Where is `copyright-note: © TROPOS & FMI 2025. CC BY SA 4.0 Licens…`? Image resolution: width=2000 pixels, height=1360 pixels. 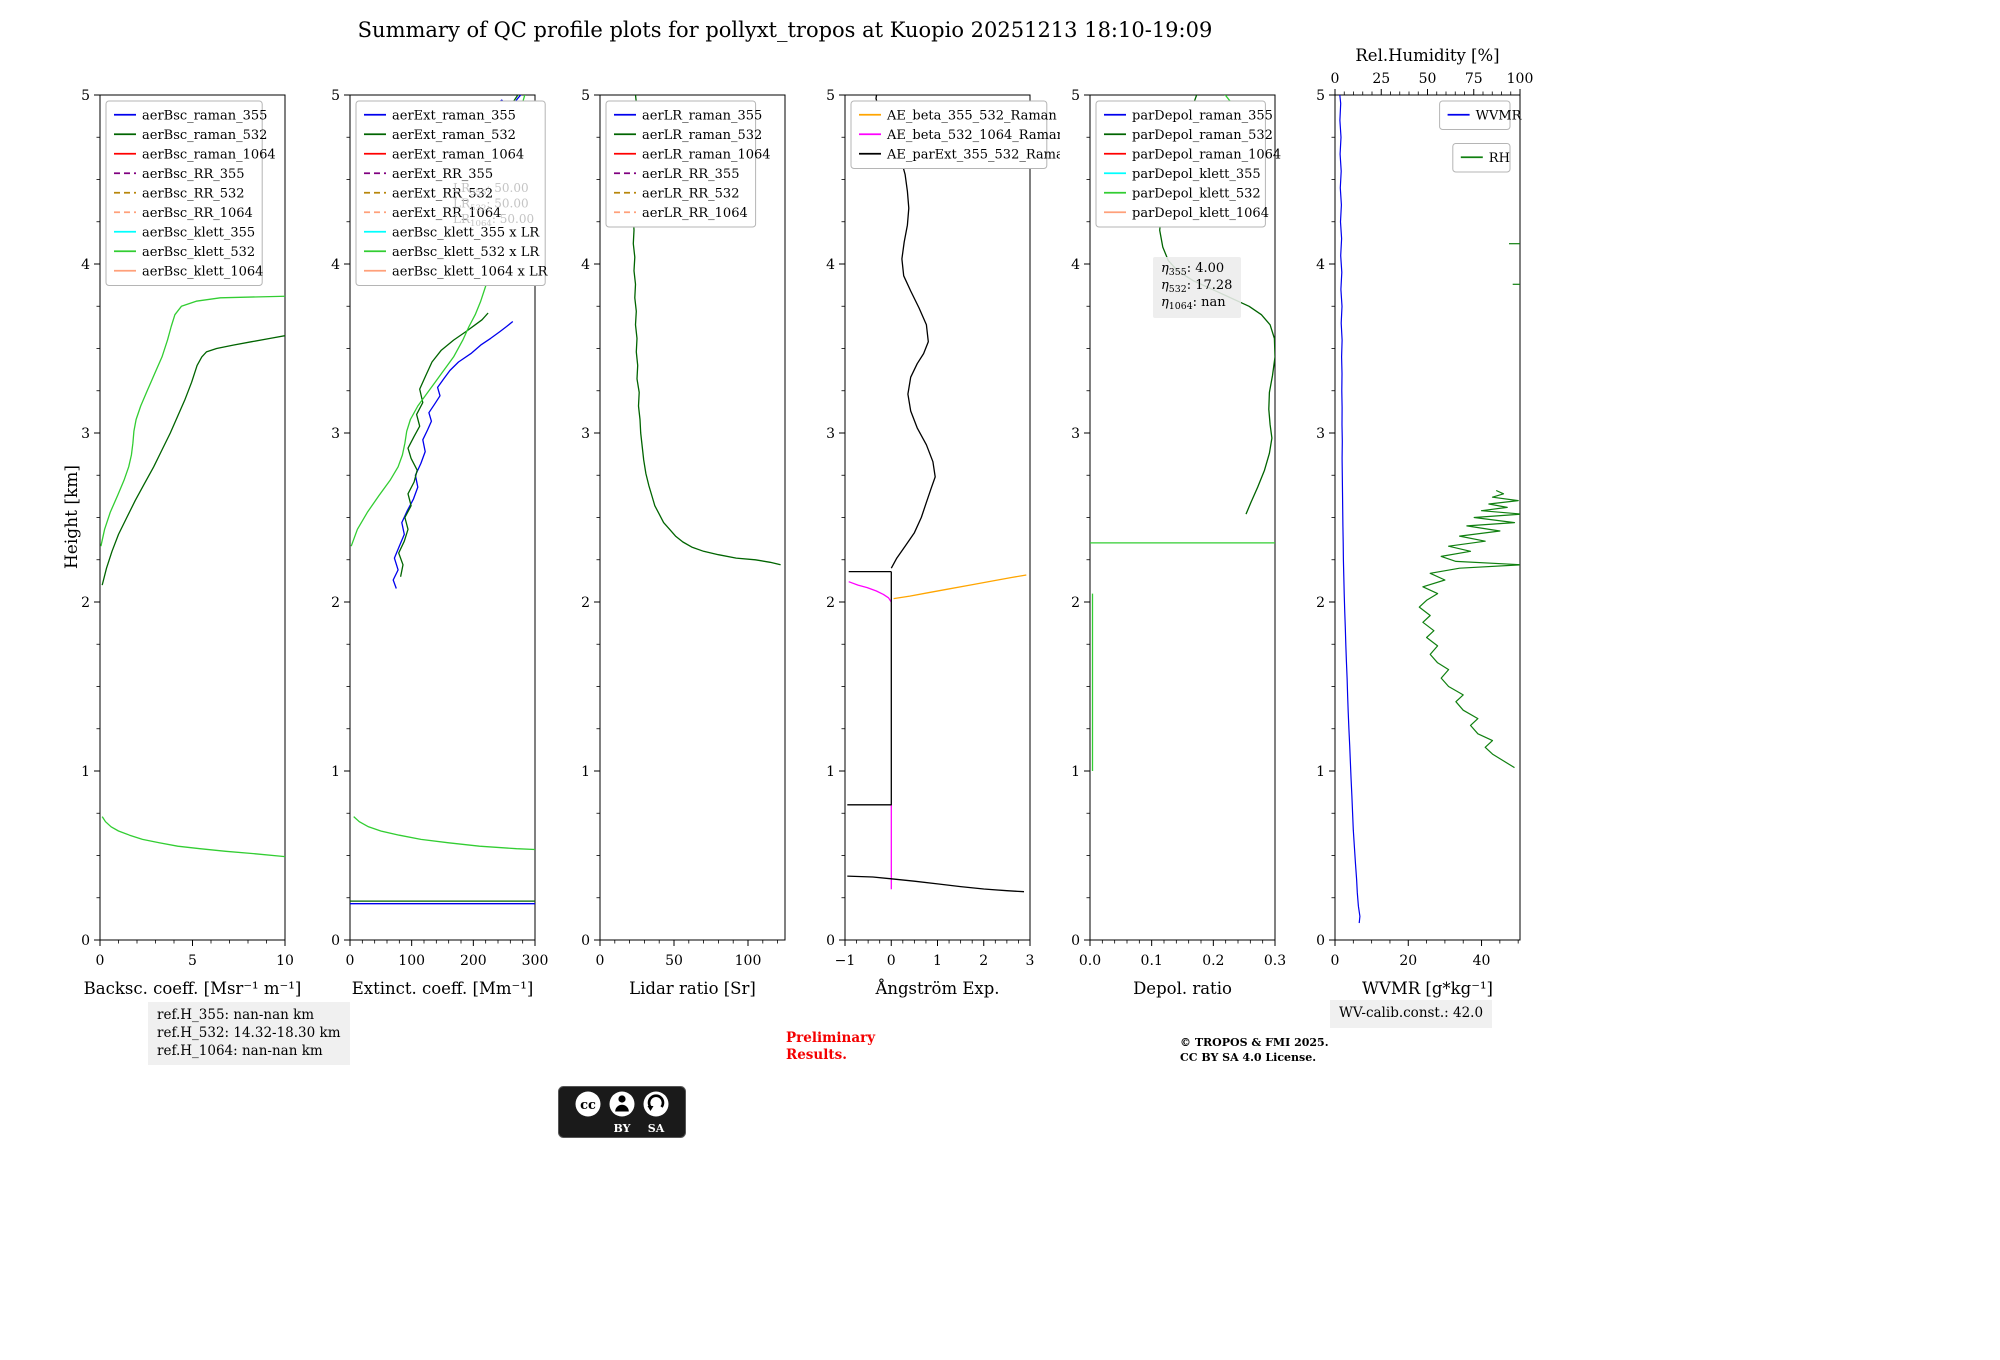 copyright-note: © TROPOS & FMI 2025. CC BY SA 4.0 Licens… is located at coordinates (1254, 1051).